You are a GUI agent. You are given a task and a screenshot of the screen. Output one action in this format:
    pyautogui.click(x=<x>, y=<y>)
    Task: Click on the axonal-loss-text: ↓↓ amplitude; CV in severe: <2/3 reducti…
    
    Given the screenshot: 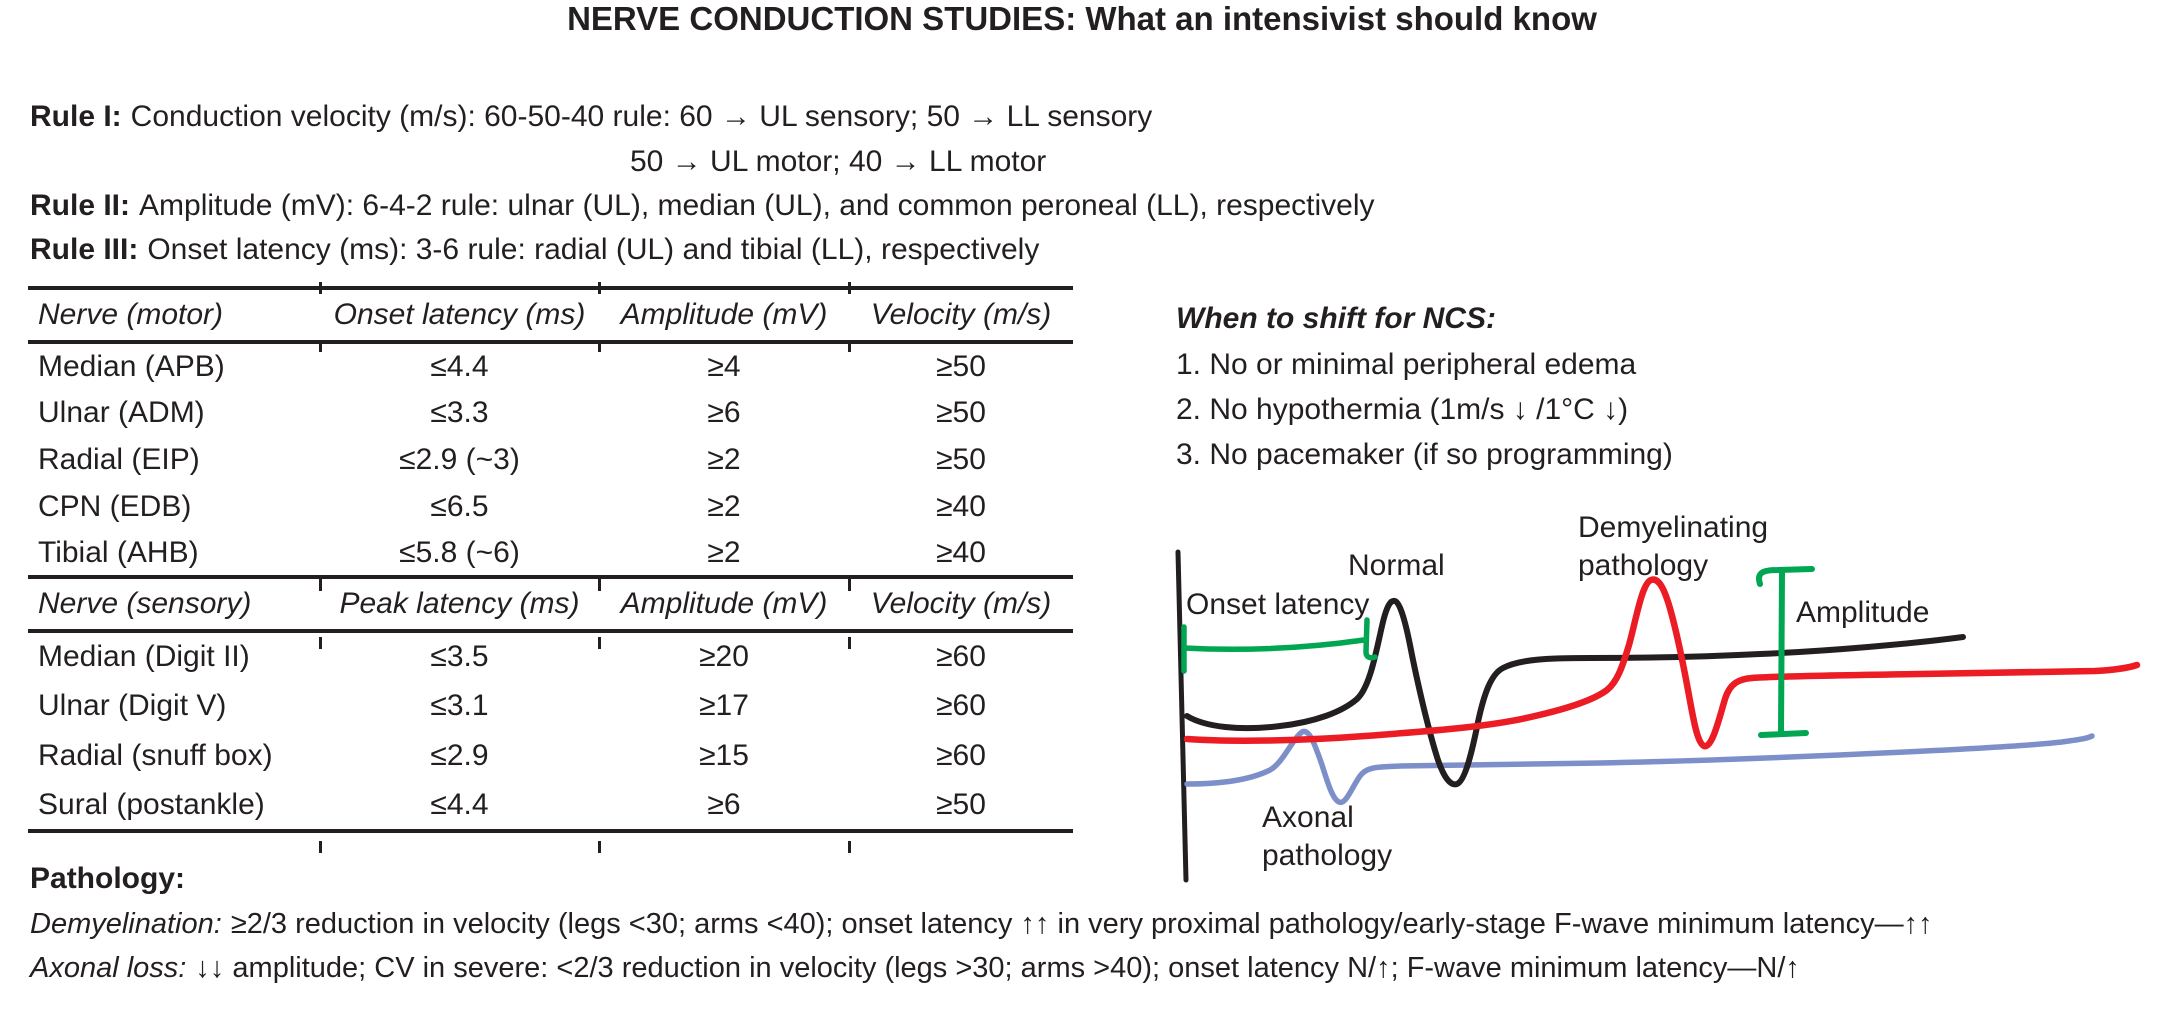 What is the action you would take?
    pyautogui.click(x=997, y=968)
    